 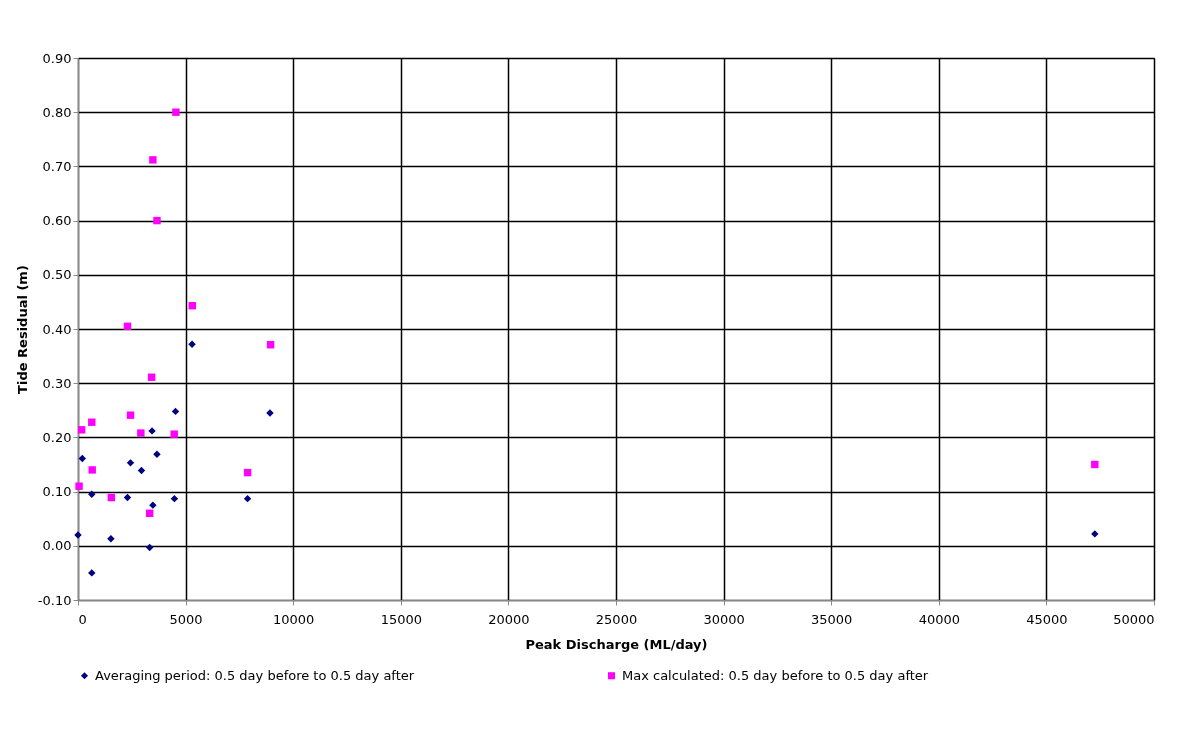 I want to click on legend-label: Max calculated: 0.5 day before to 0.5 day after, so click(x=775, y=675).